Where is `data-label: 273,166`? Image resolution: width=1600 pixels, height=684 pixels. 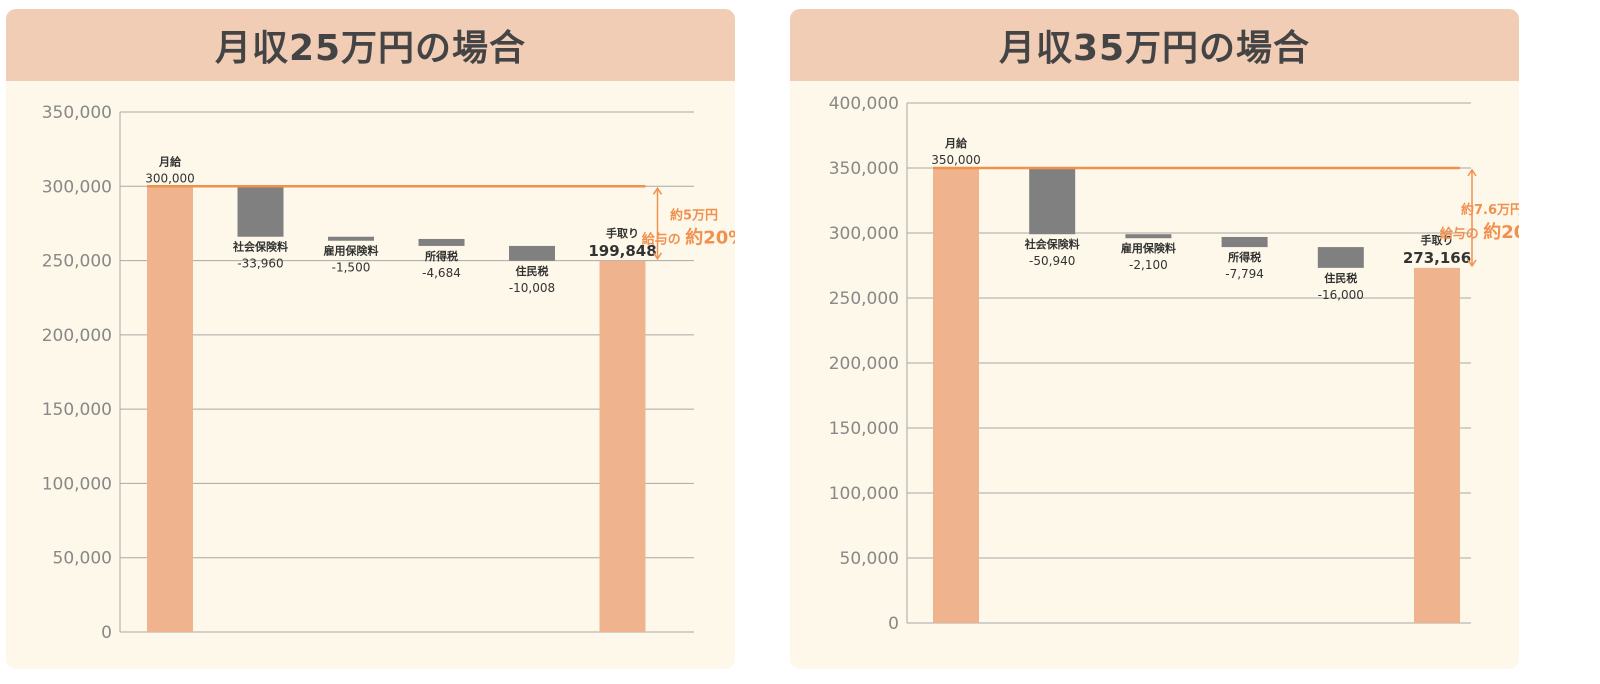 data-label: 273,166 is located at coordinates (1437, 258).